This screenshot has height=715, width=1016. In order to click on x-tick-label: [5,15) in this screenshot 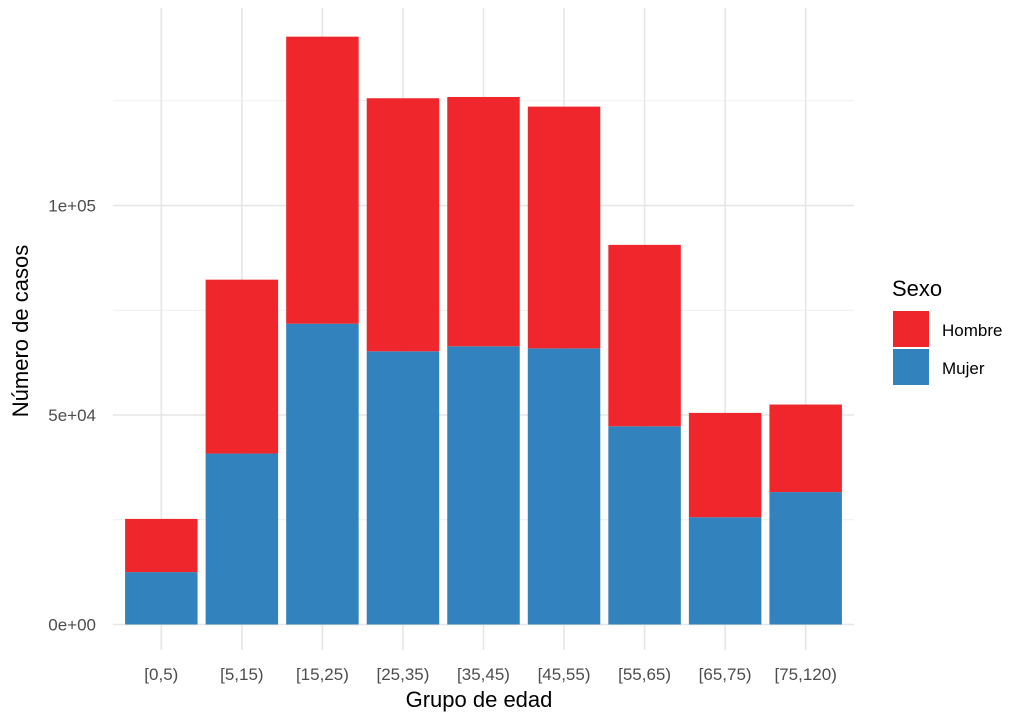, I will do `click(241, 674)`.